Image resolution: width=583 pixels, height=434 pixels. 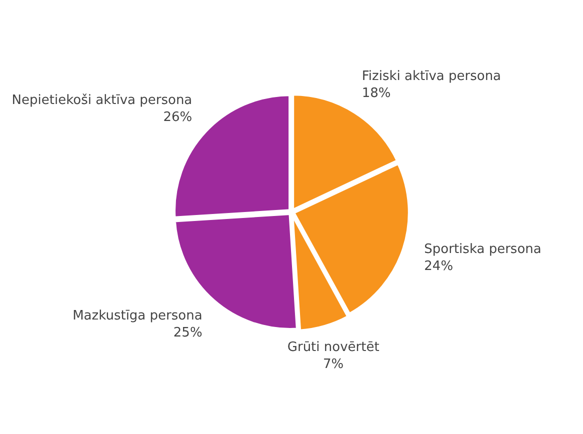 What do you see at coordinates (376, 94) in the screenshot?
I see `data-label: 18%` at bounding box center [376, 94].